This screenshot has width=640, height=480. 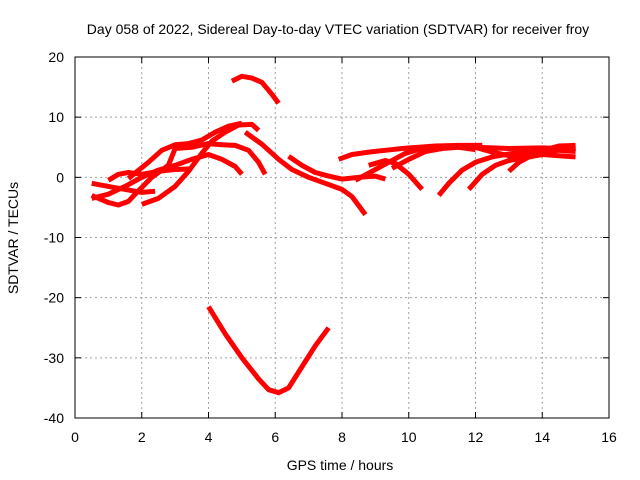 What do you see at coordinates (340, 465) in the screenshot?
I see `x-axis-label: GPS time / hours` at bounding box center [340, 465].